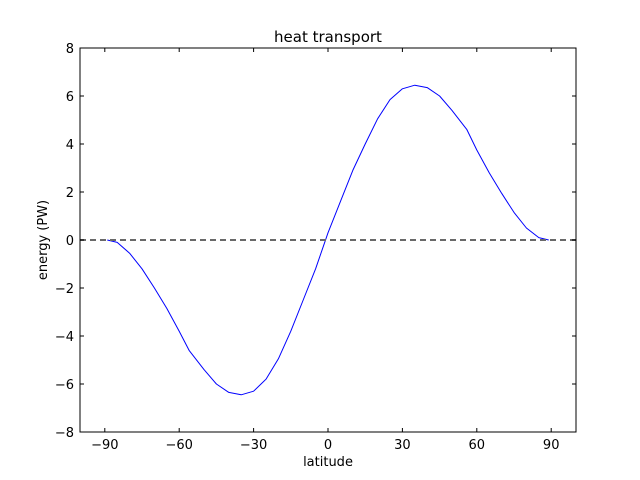 The width and height of the screenshot is (640, 480). I want to click on y-tick-label: −2, so click(64, 289).